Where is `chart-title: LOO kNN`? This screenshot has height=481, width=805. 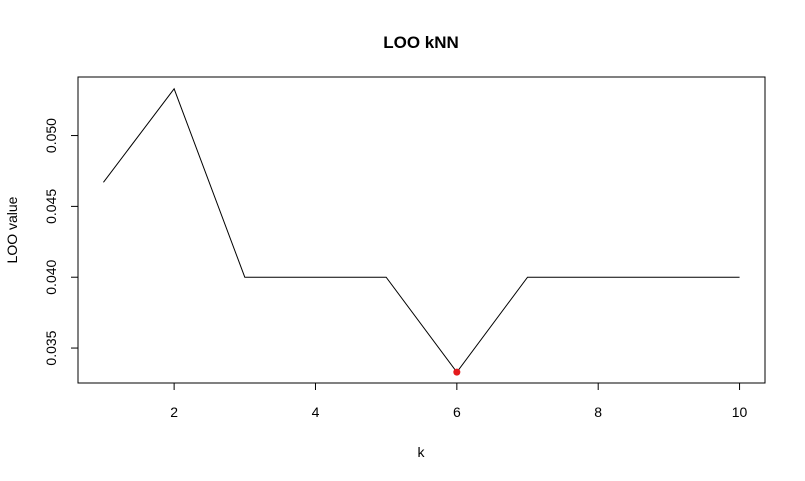
chart-title: LOO kNN is located at coordinates (421, 42).